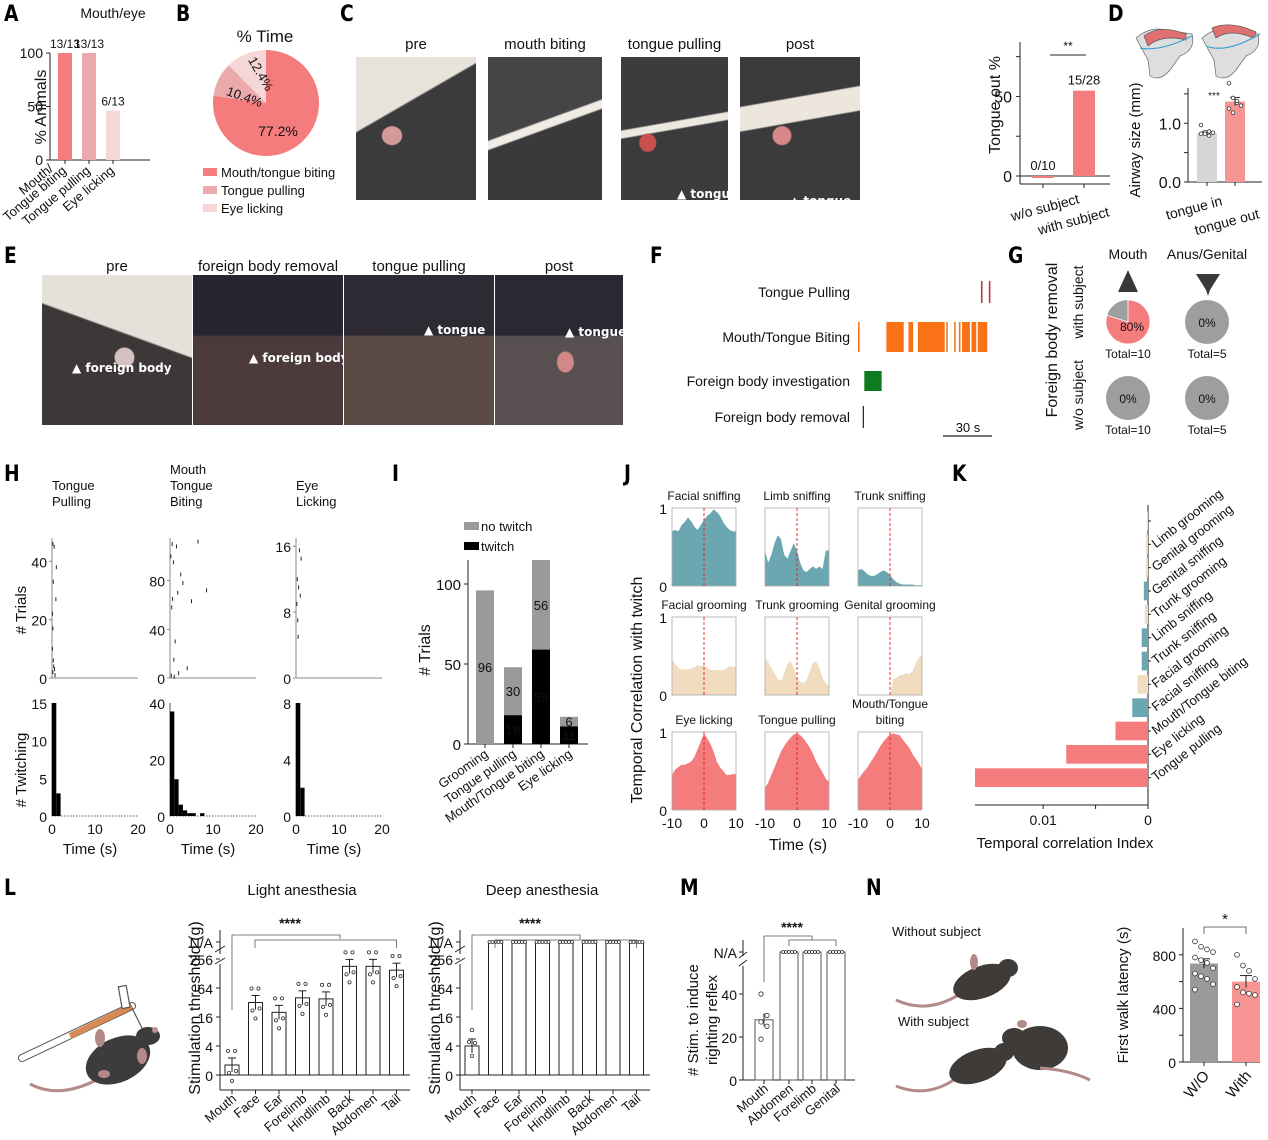 The width and height of the screenshot is (1268, 1140). I want to click on chart-g-total-label: Total=5, so click(1206, 354).